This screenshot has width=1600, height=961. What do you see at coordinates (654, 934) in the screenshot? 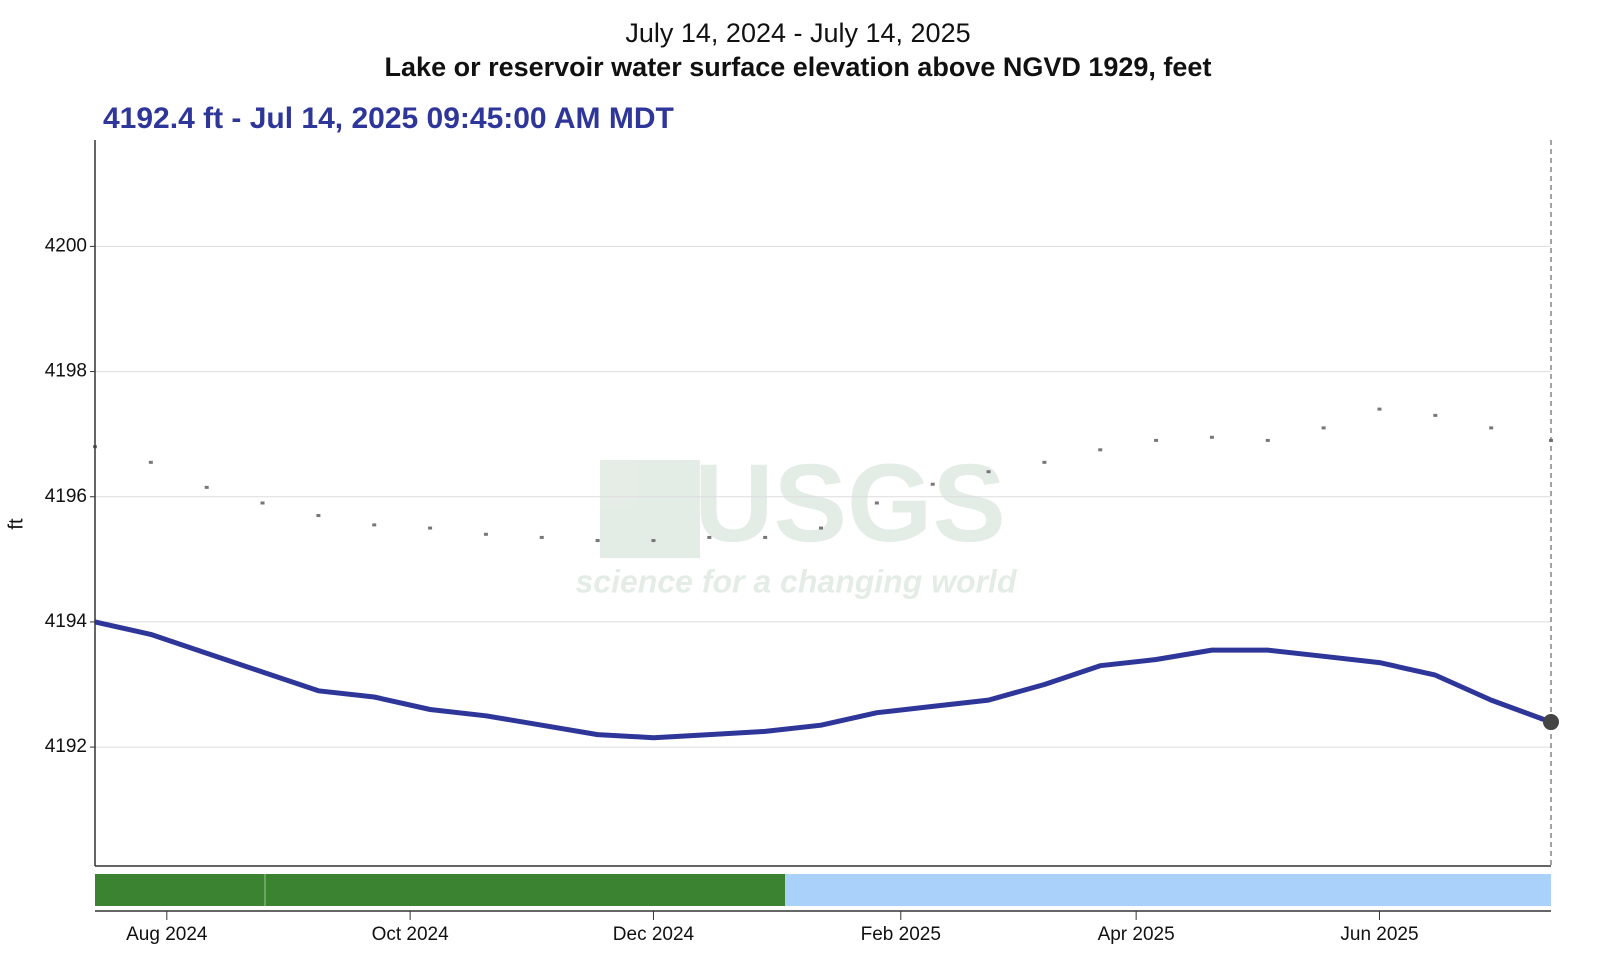
I see `x-tick-label: Dec 2024` at bounding box center [654, 934].